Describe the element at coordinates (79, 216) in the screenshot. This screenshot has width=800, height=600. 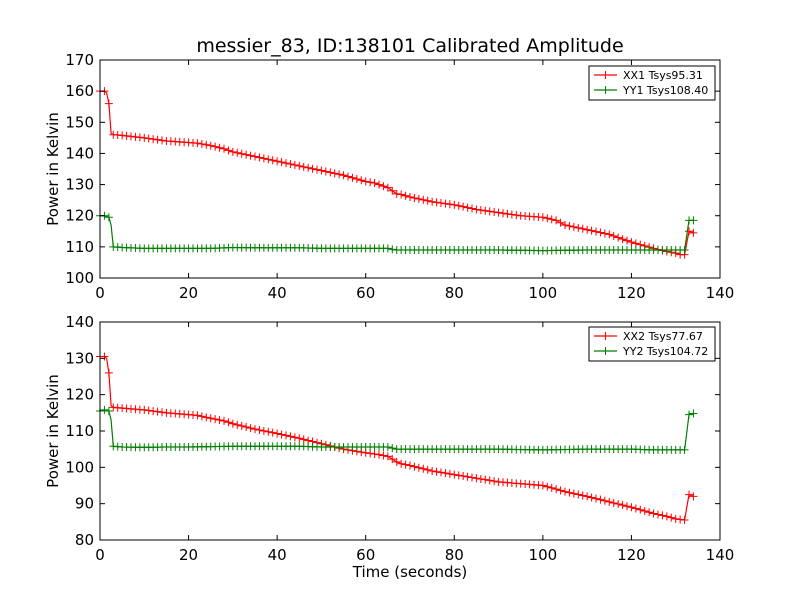
I see `y-tick-label: 120` at that location.